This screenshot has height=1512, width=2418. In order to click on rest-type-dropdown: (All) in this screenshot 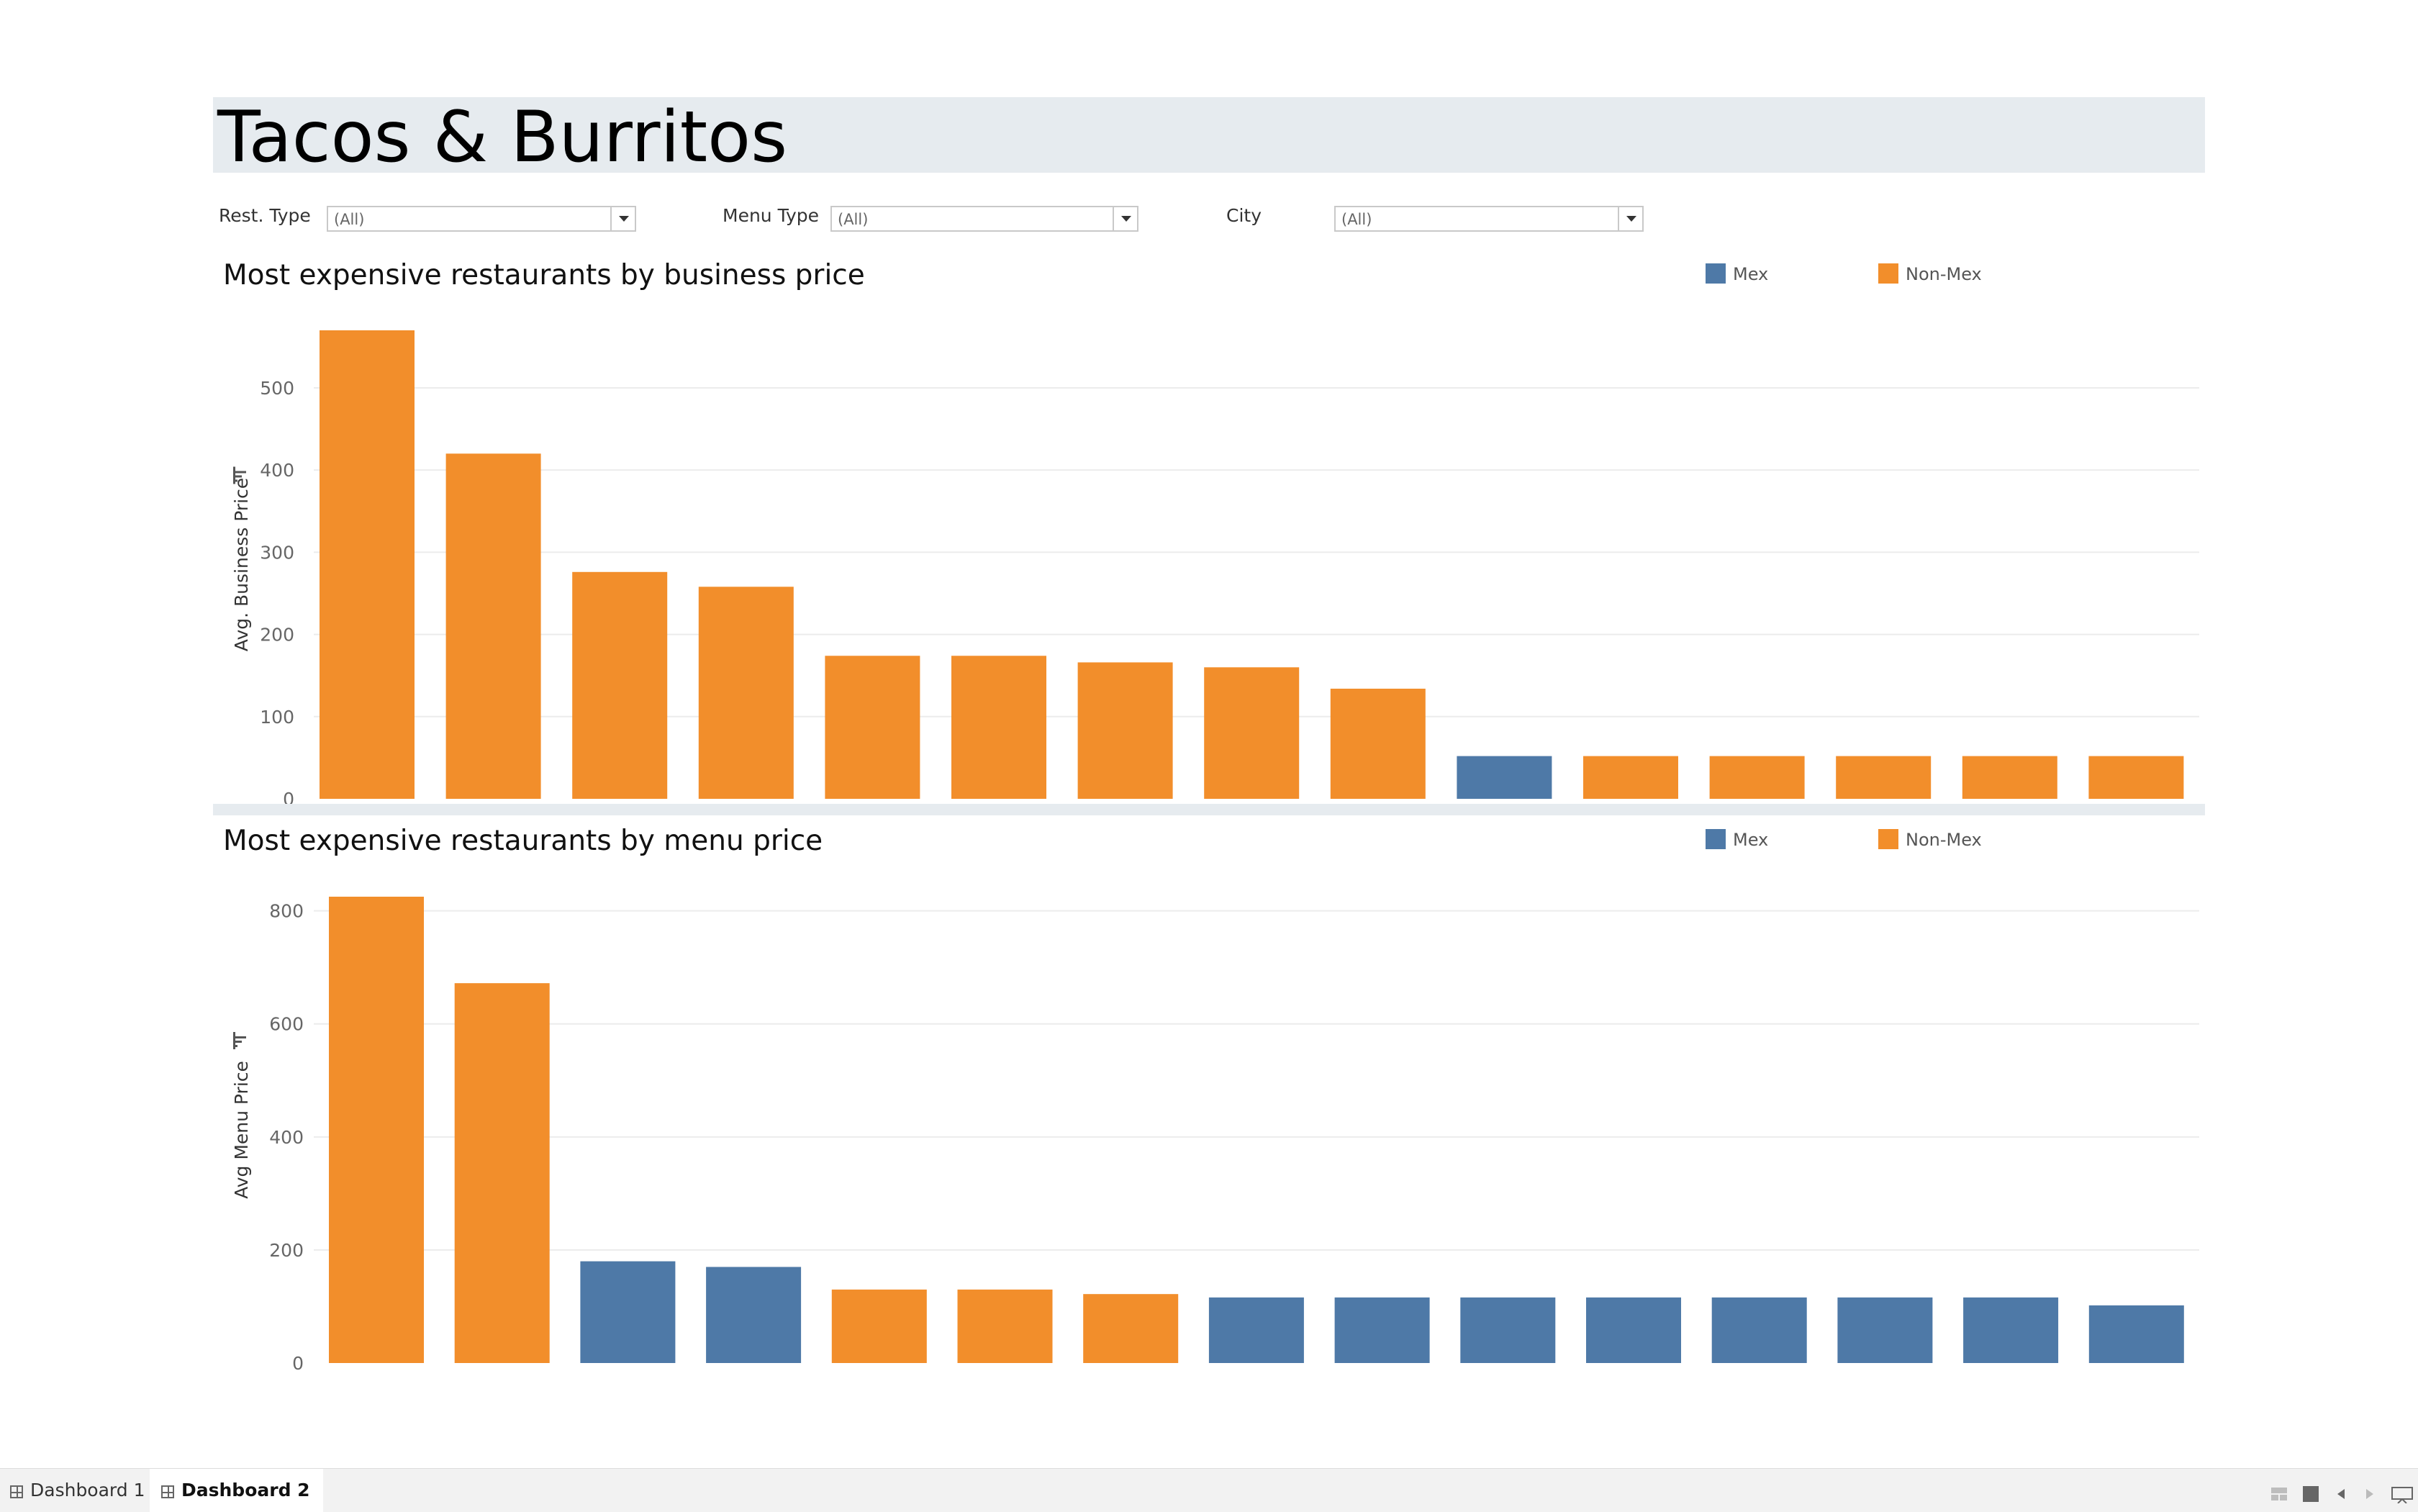, I will do `click(482, 219)`.